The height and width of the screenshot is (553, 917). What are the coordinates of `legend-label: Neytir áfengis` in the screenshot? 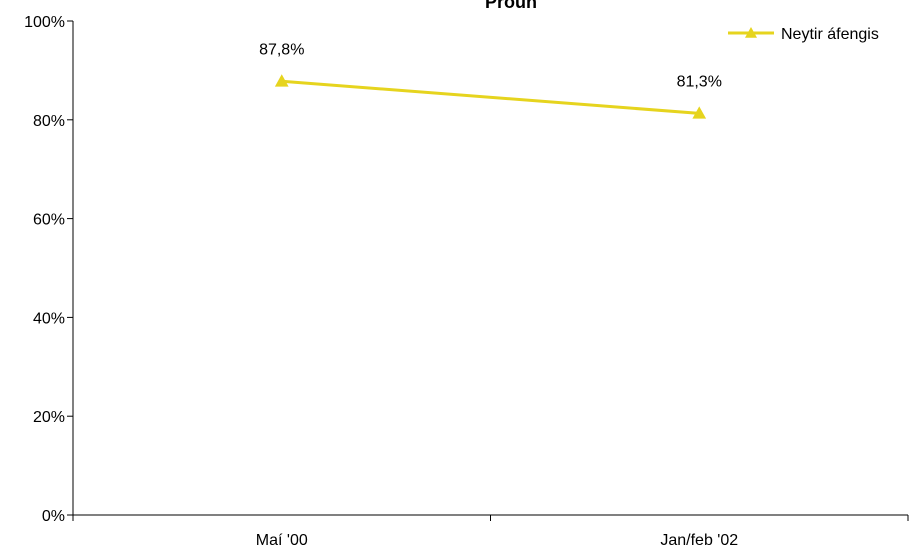 It's located at (830, 34).